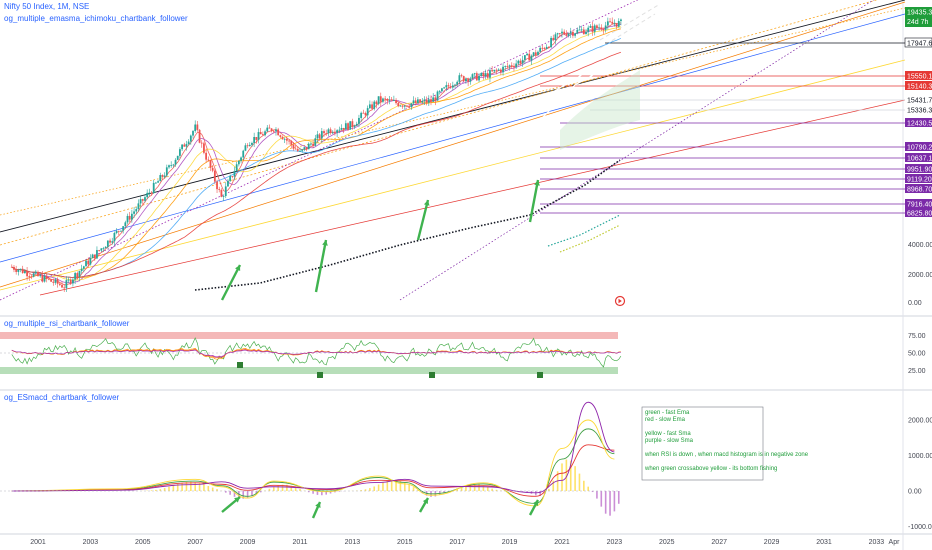 The width and height of the screenshot is (932, 550). I want to click on tv-replay-icon, so click(620, 301).